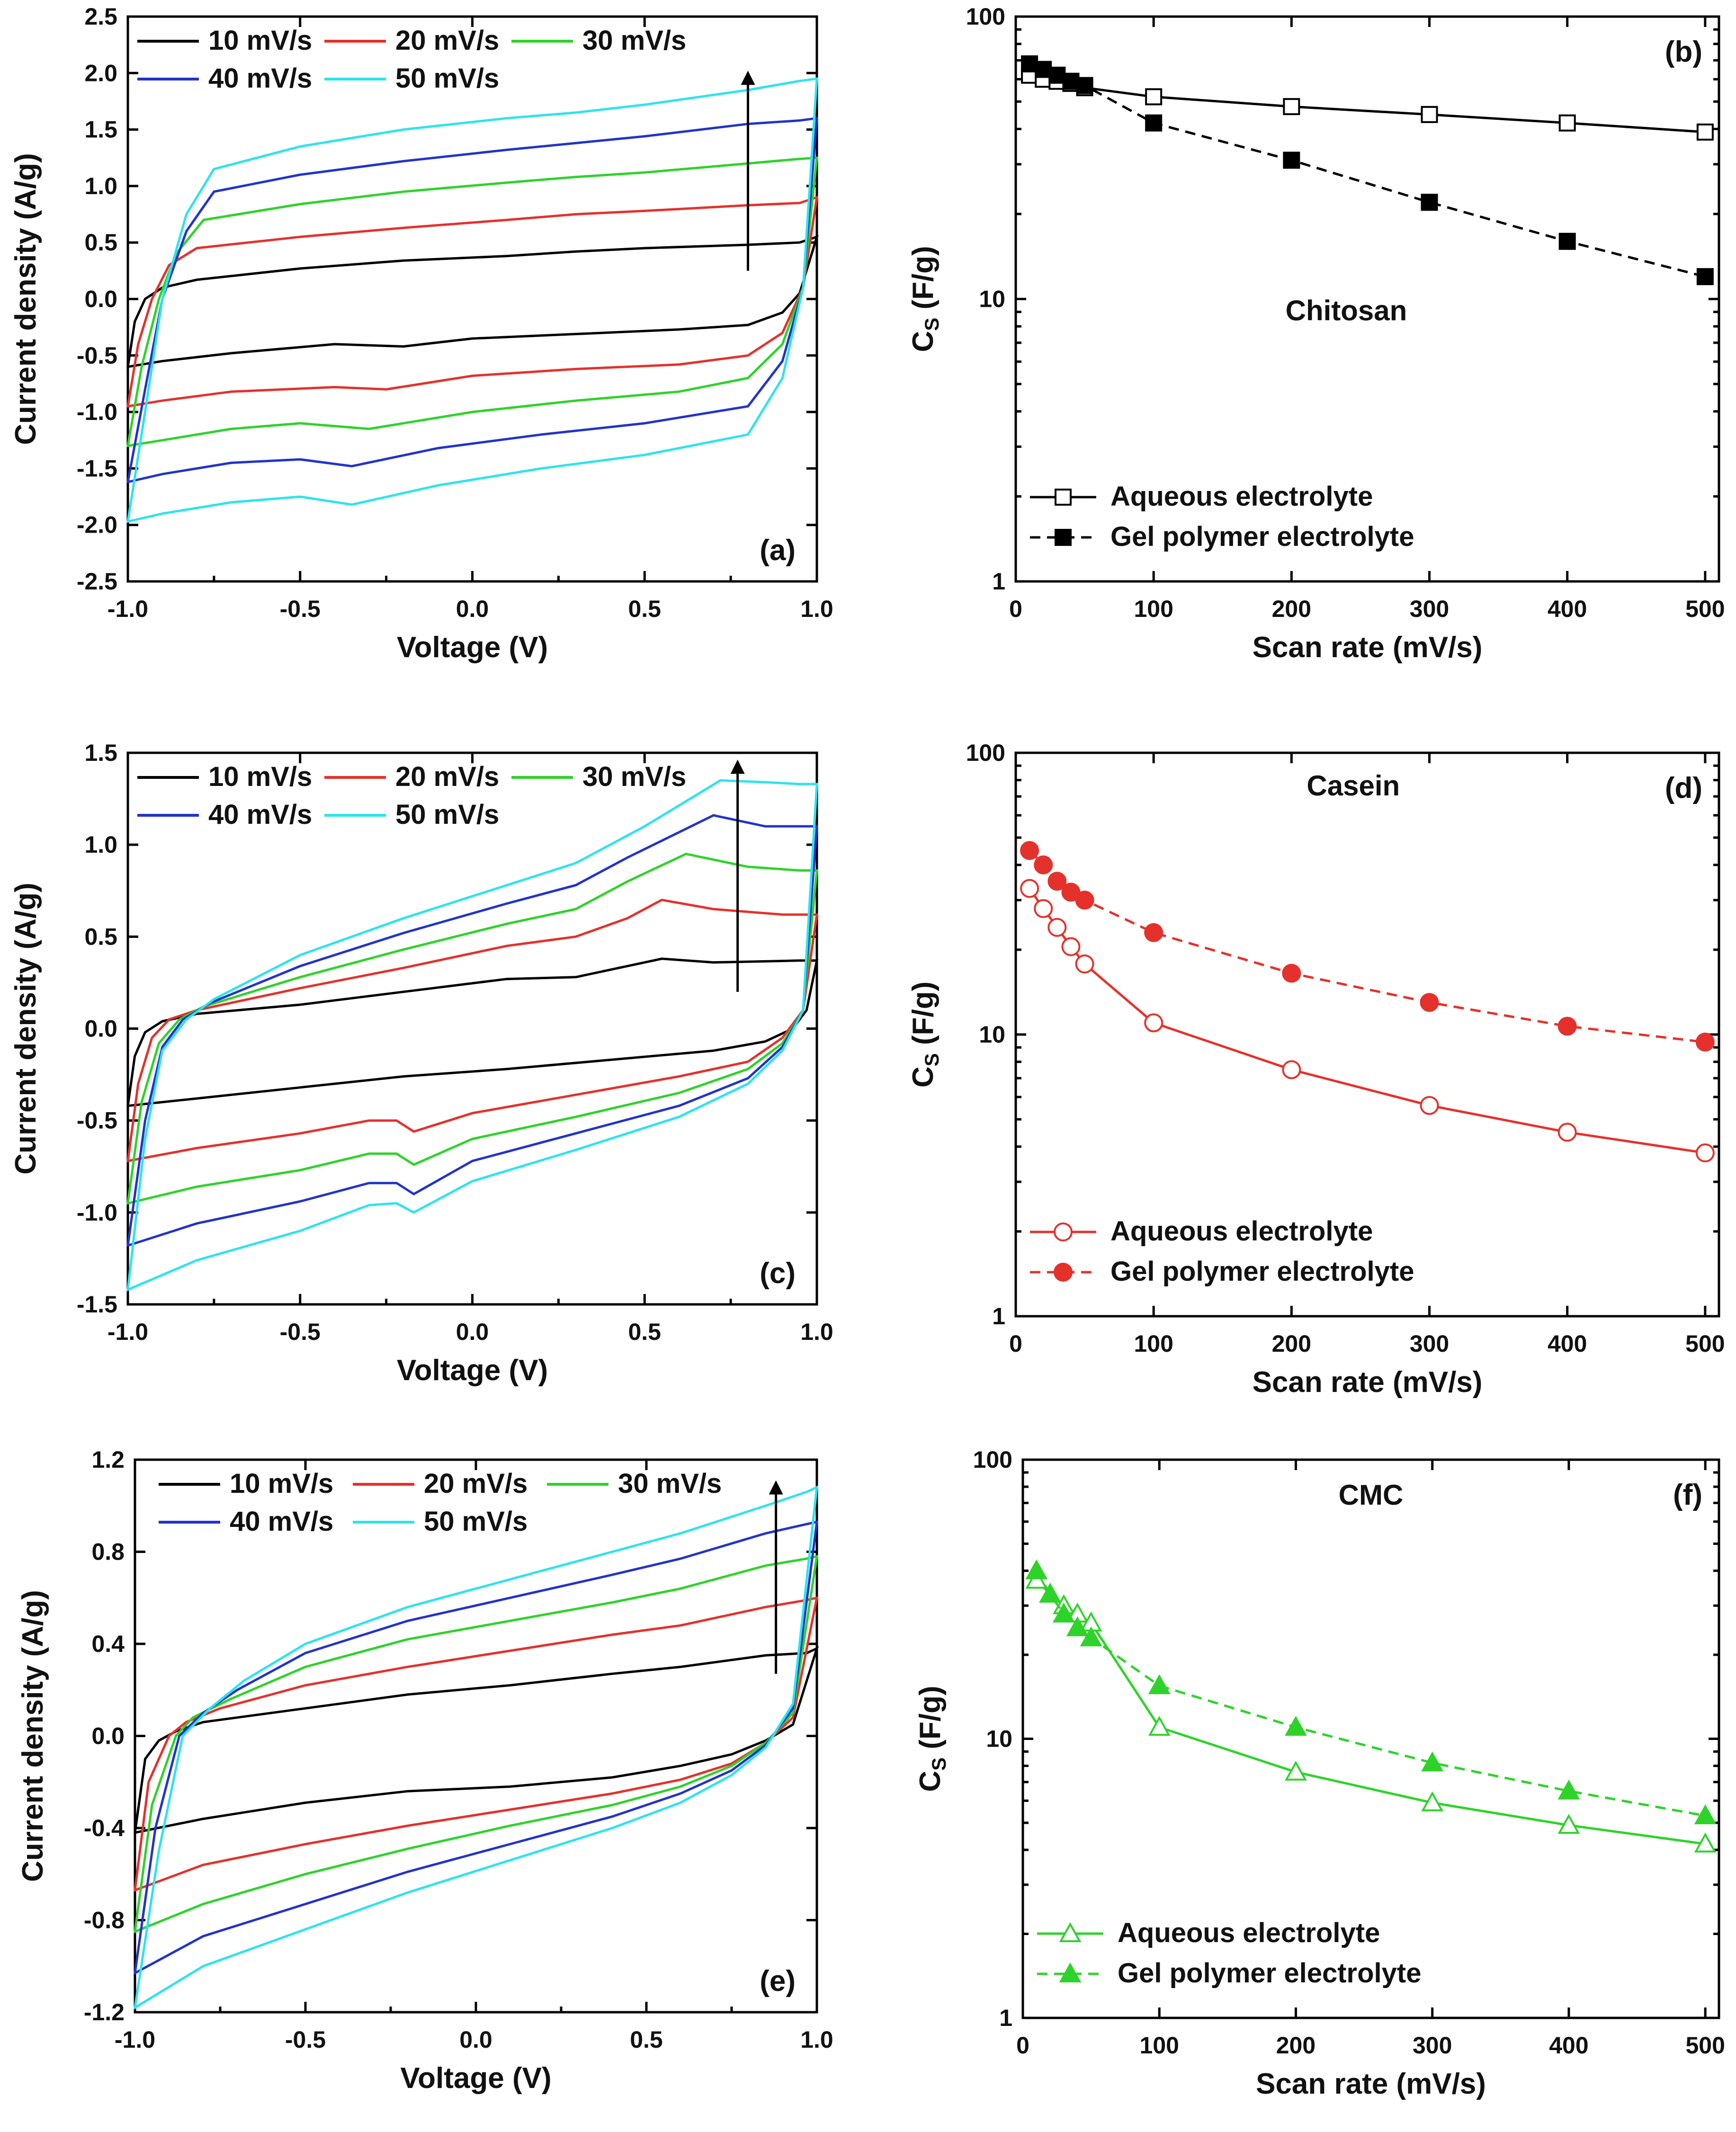  Describe the element at coordinates (100, 299) in the screenshot. I see `y-tick-label: 0.0` at that location.